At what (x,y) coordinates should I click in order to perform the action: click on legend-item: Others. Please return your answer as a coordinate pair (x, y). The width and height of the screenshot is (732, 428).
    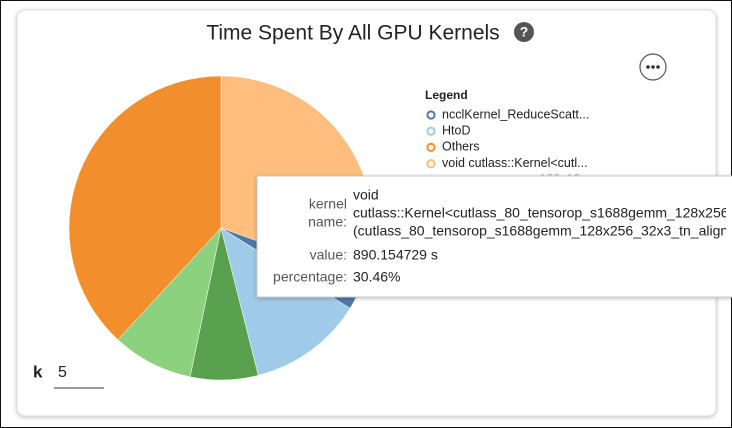
    Looking at the image, I should click on (453, 147).